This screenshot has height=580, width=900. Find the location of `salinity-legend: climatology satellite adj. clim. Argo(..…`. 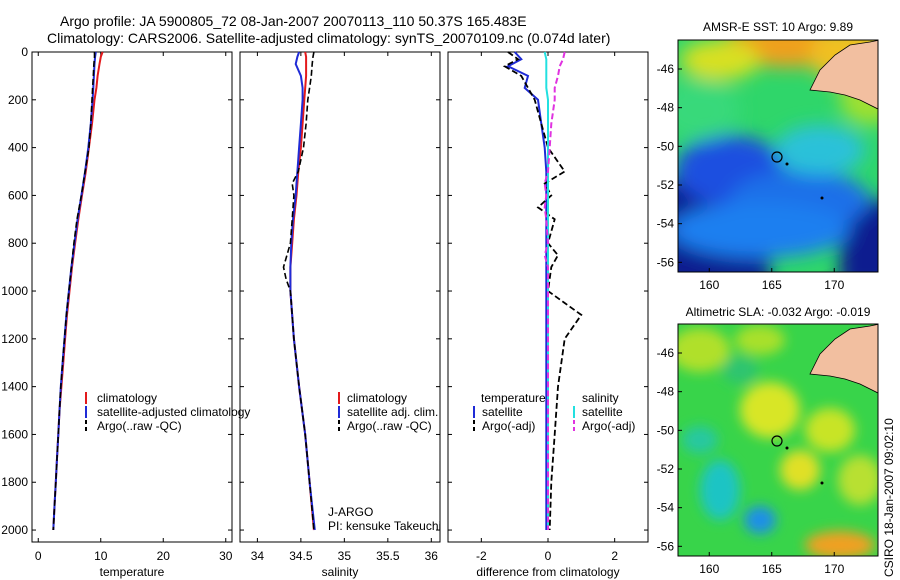

salinity-legend: climatology satellite adj. clim. Argo(..… is located at coordinates (384, 462).